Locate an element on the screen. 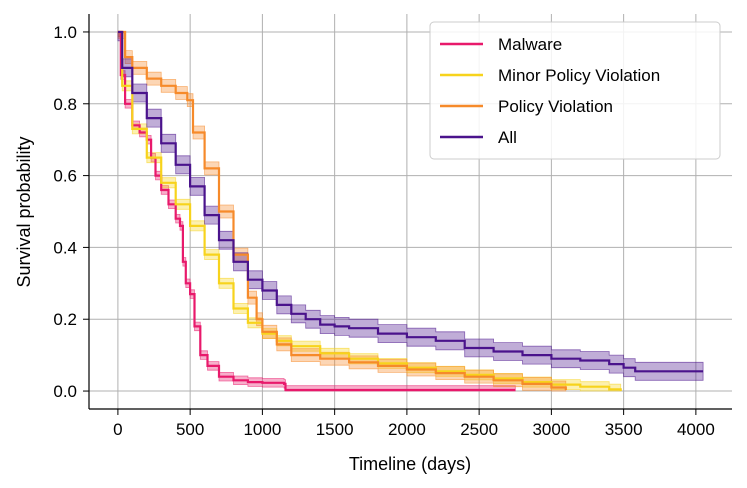 This screenshot has width=747, height=488. legend-label-all: All is located at coordinates (507, 137).